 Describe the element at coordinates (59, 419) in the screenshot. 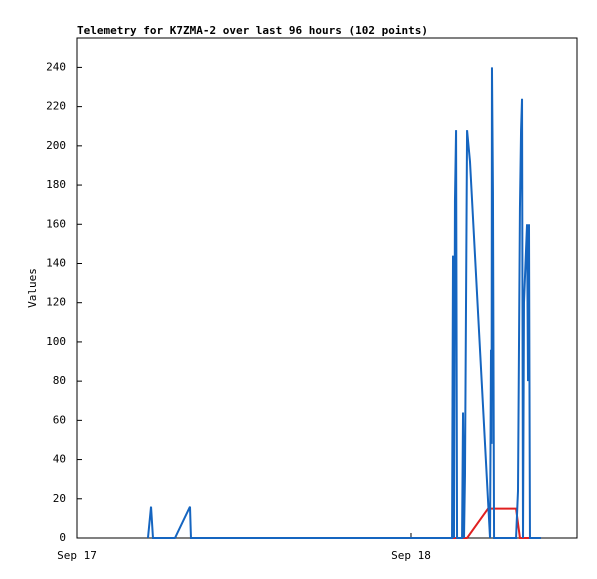

I see `y-tick-label: 60` at that location.